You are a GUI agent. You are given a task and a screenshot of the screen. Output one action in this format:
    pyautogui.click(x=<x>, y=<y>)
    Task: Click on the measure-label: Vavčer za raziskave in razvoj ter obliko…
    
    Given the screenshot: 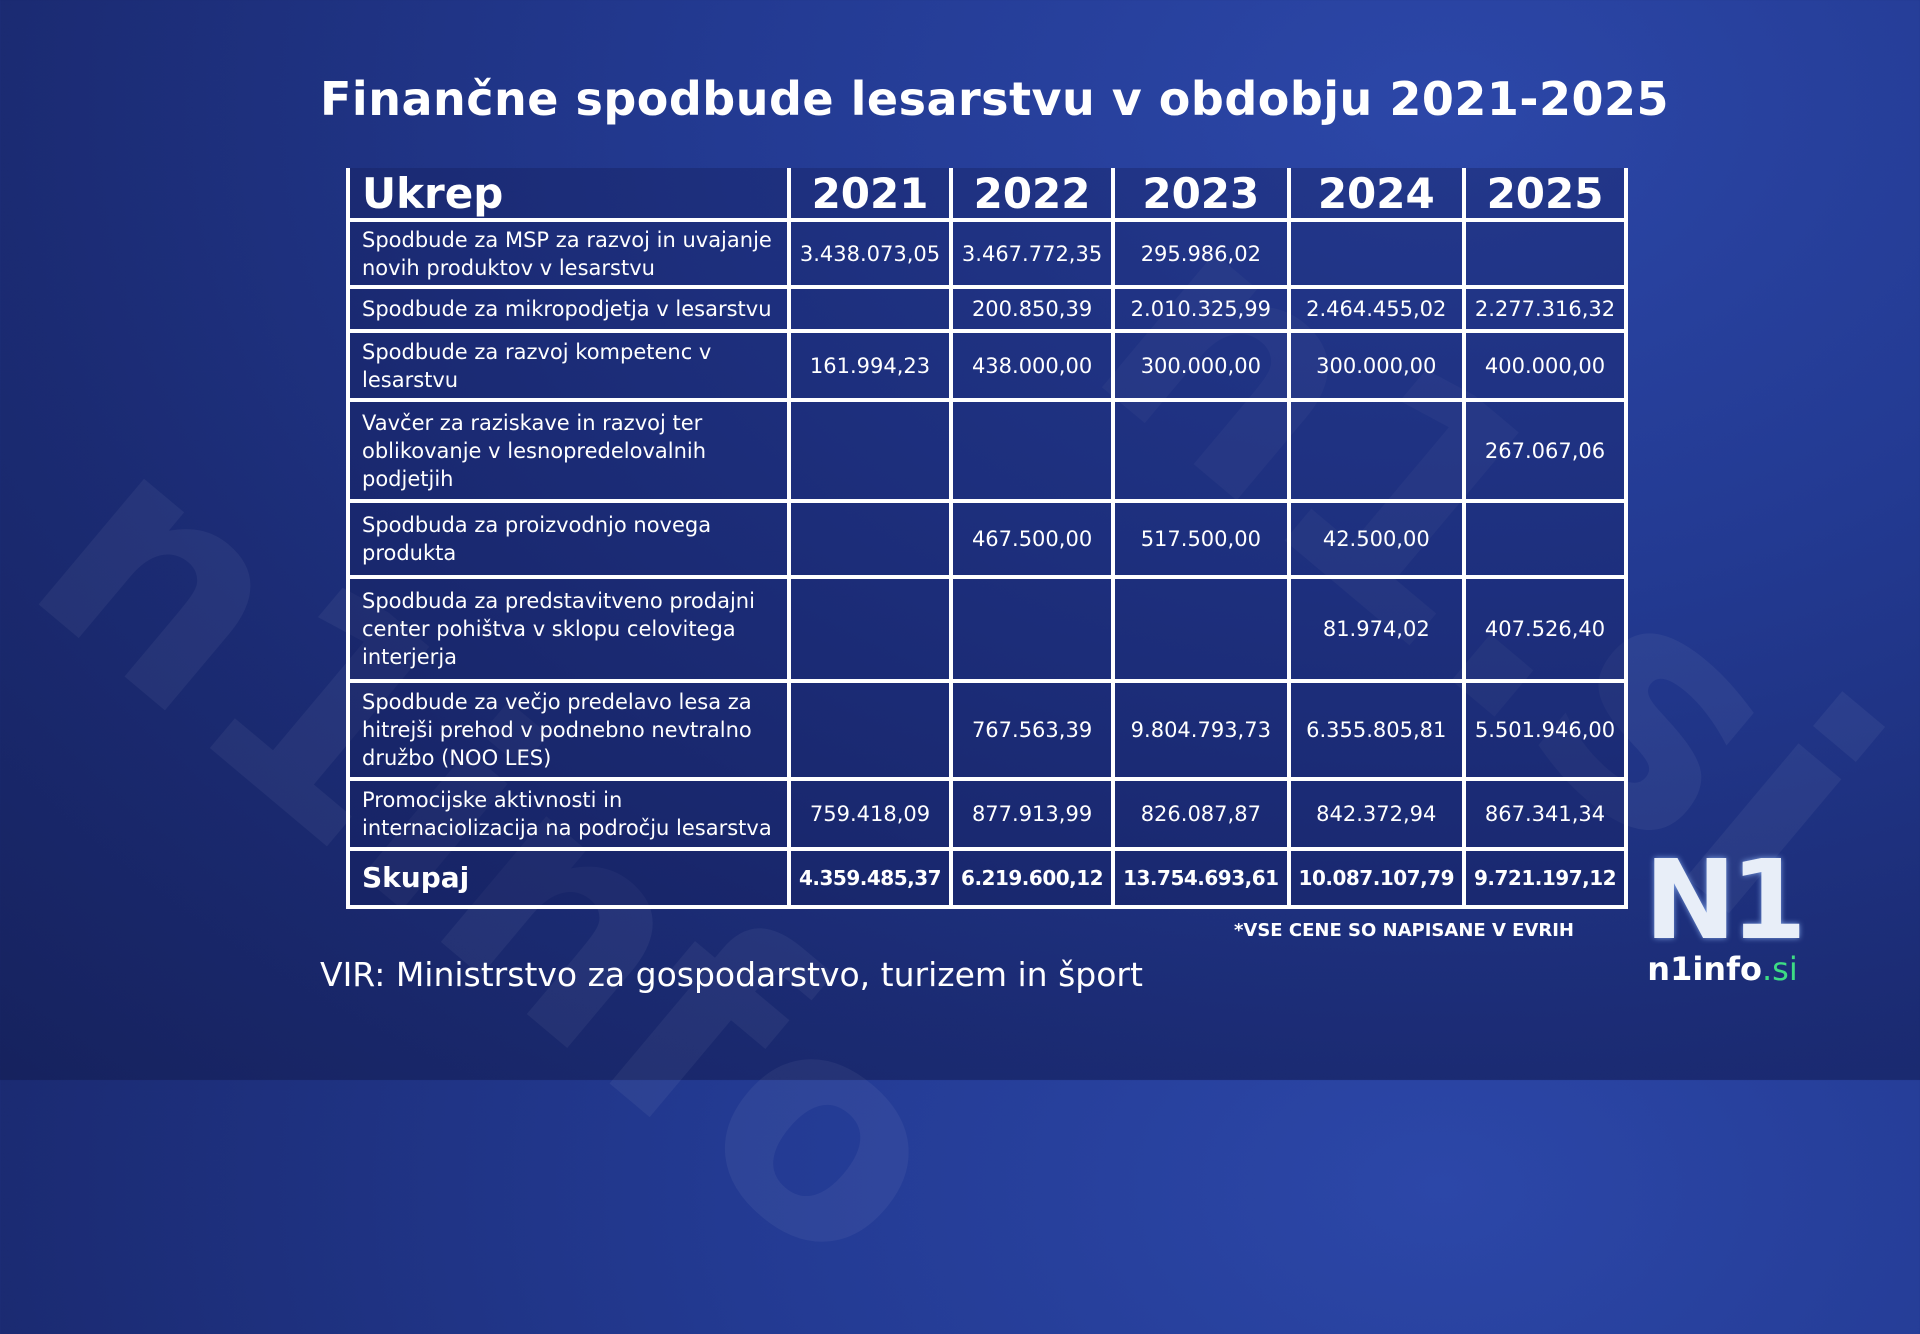 What is the action you would take?
    pyautogui.click(x=568, y=450)
    